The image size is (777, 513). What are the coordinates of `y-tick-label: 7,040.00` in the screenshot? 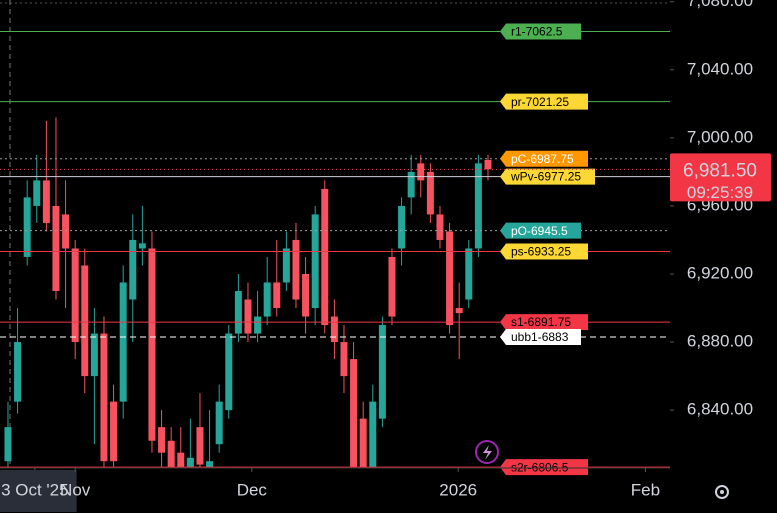 It's located at (720, 68).